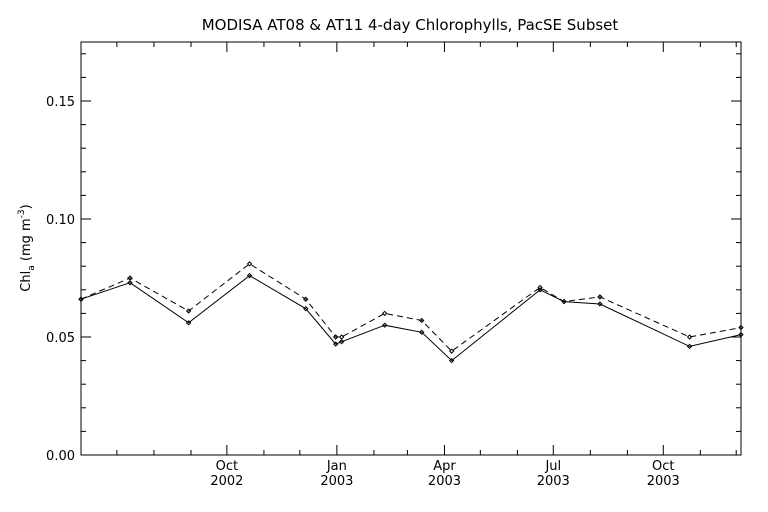 The height and width of the screenshot is (512, 768). Describe the element at coordinates (22, 213) in the screenshot. I see `y-axis-label-sup: -3` at that location.